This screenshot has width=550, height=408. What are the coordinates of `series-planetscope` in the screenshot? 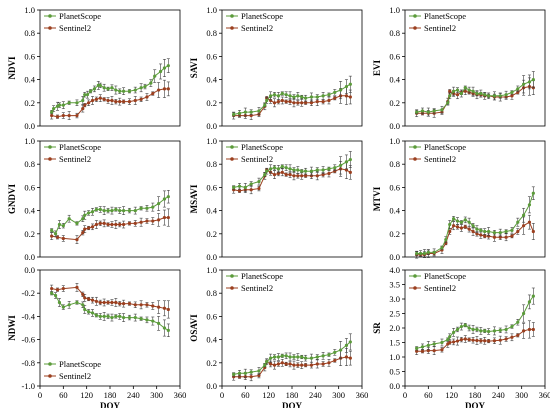 It's located at (292, 171).